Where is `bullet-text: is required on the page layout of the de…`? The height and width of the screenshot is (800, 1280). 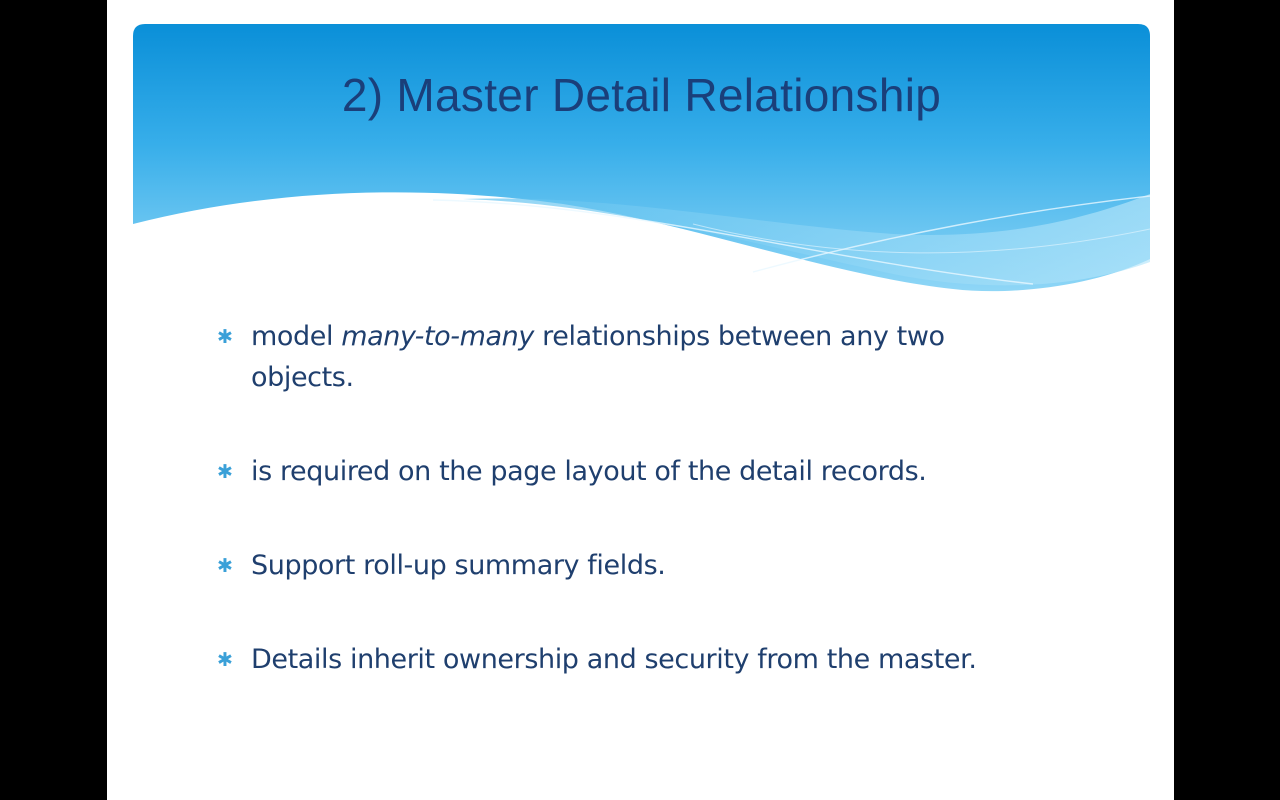 bullet-text: is required on the page layout of the de… is located at coordinates (589, 471).